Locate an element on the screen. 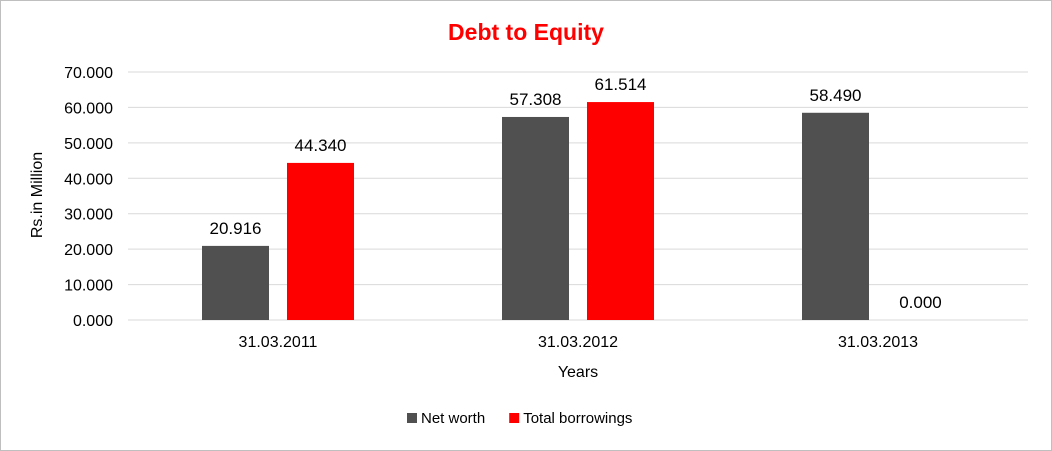  x-tick-label: 31.03.2012 is located at coordinates (578, 342).